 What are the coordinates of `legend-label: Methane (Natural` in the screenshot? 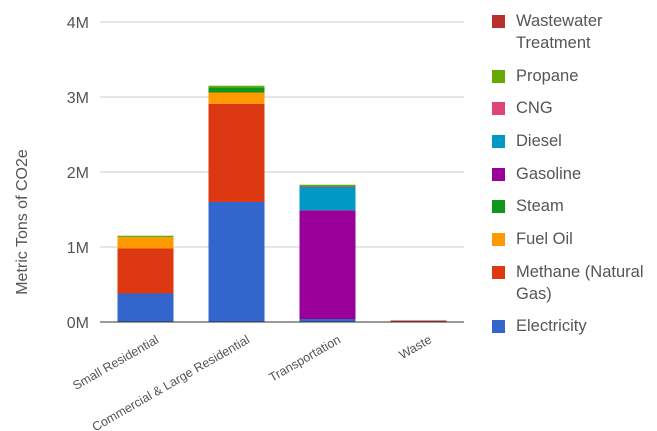 It's located at (580, 271).